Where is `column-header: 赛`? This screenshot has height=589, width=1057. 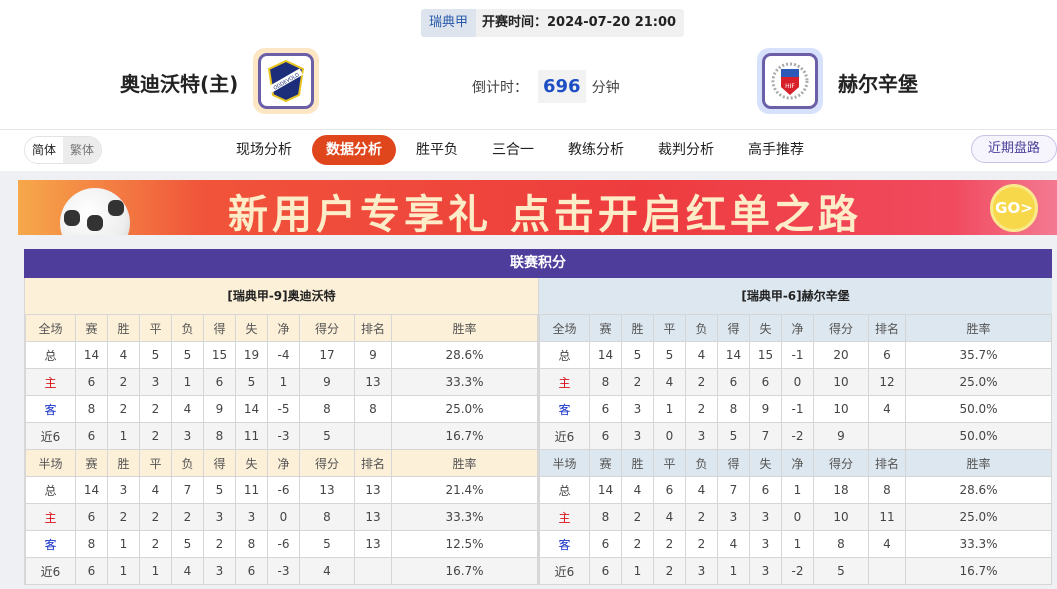 column-header: 赛 is located at coordinates (605, 328).